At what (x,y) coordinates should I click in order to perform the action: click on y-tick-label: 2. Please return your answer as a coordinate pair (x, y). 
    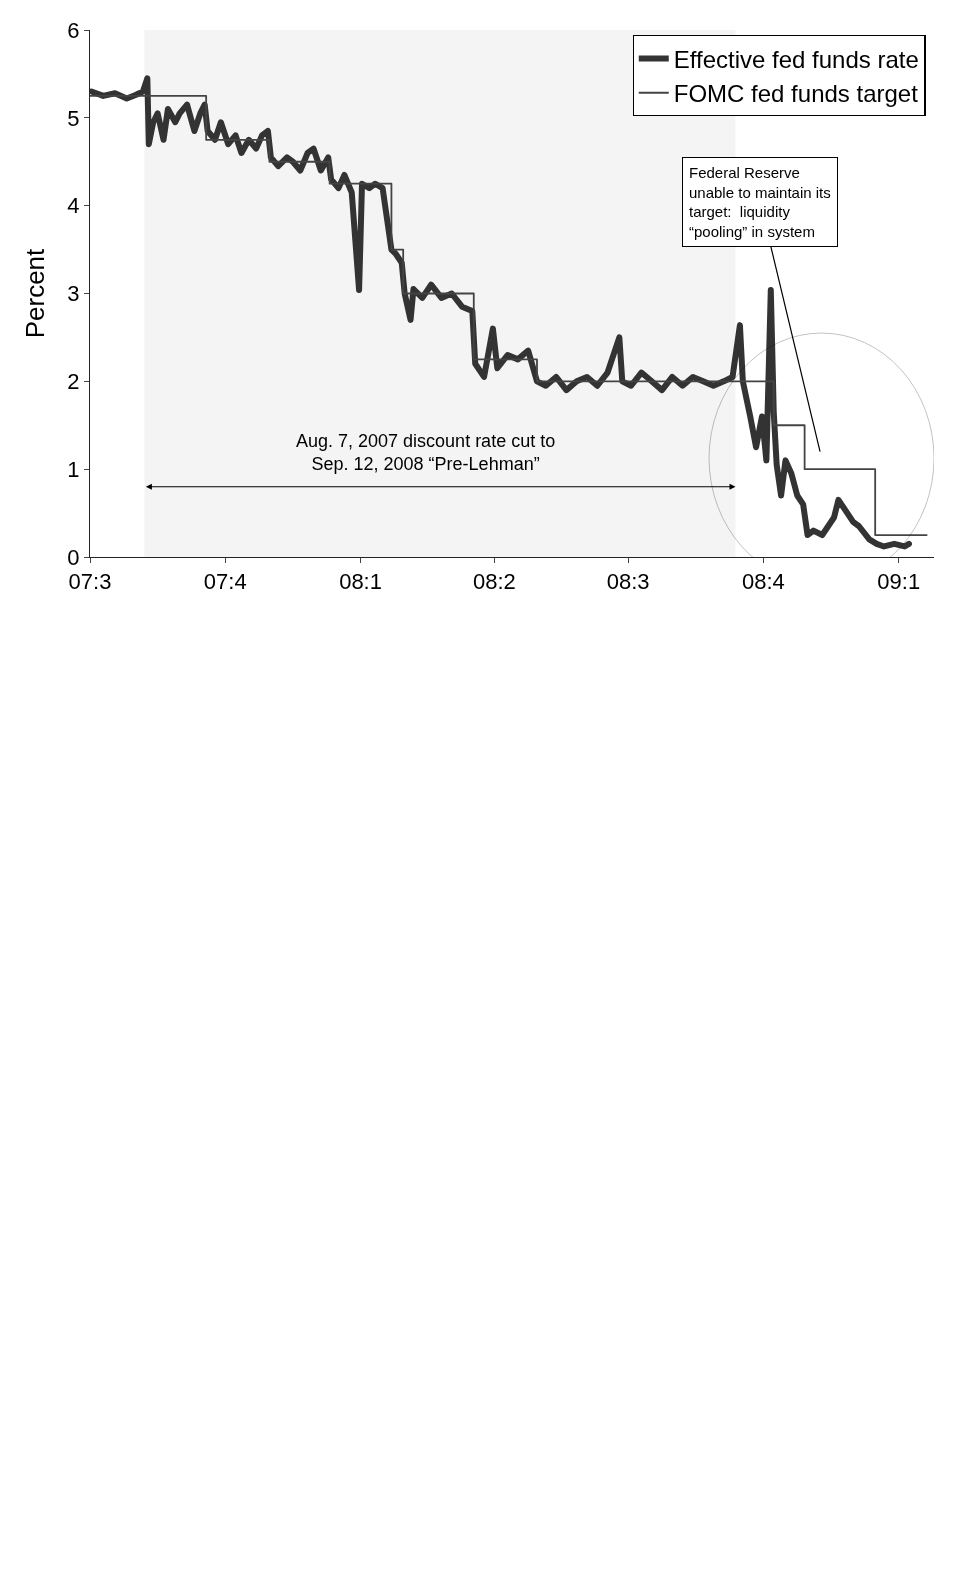
    Looking at the image, I should click on (73, 382).